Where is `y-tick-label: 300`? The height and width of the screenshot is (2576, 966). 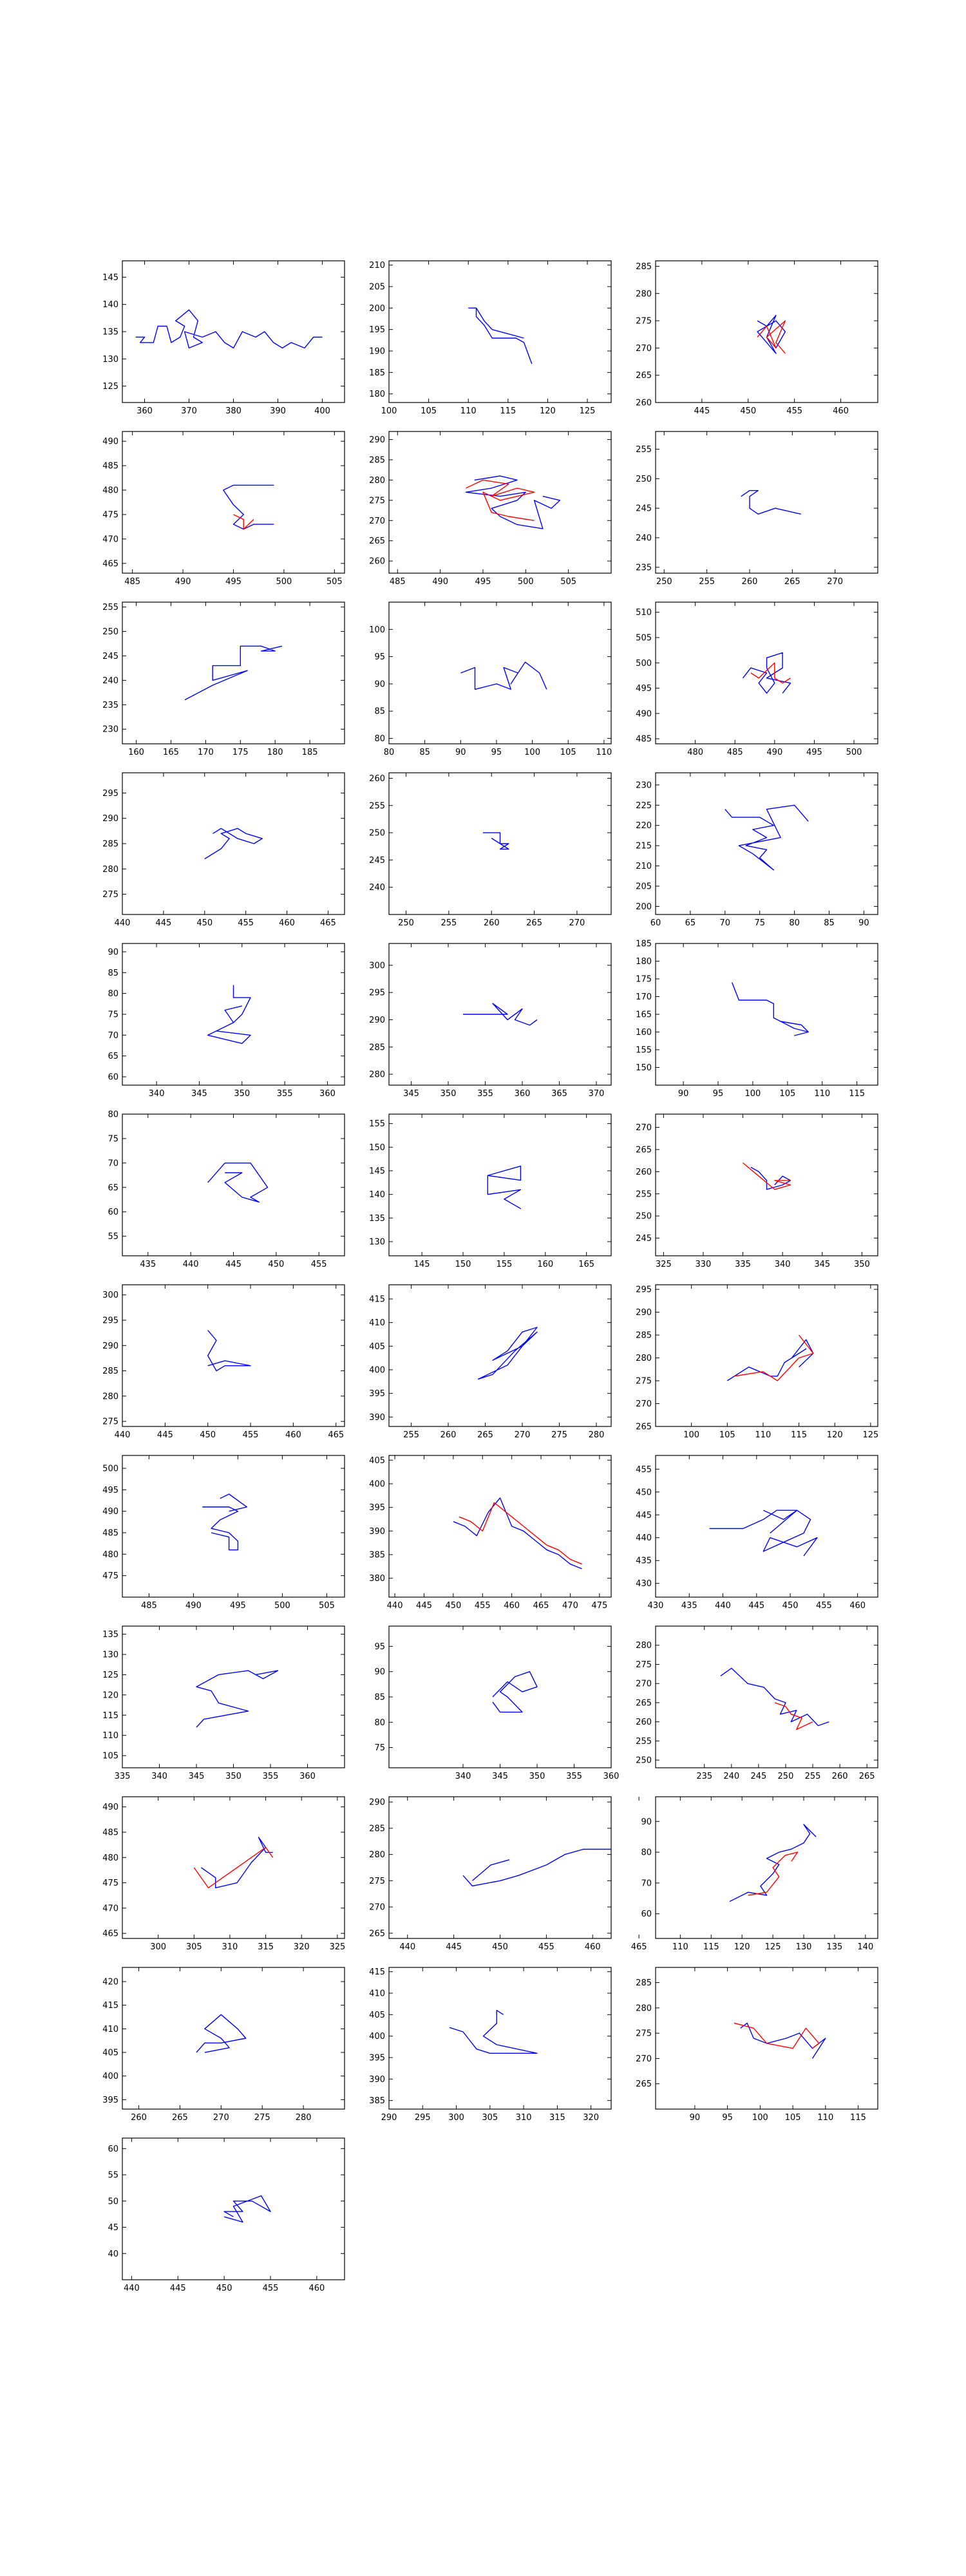 y-tick-label: 300 is located at coordinates (377, 966).